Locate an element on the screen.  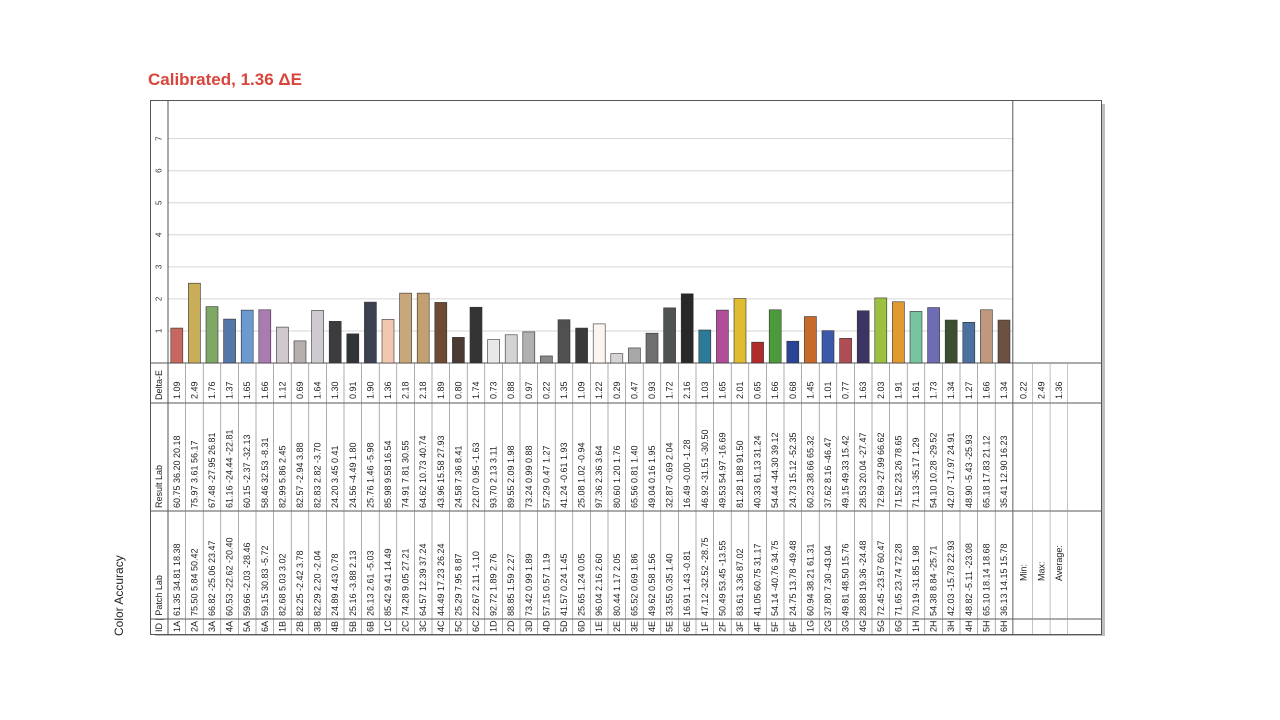
bar-6B is located at coordinates (370, 332).